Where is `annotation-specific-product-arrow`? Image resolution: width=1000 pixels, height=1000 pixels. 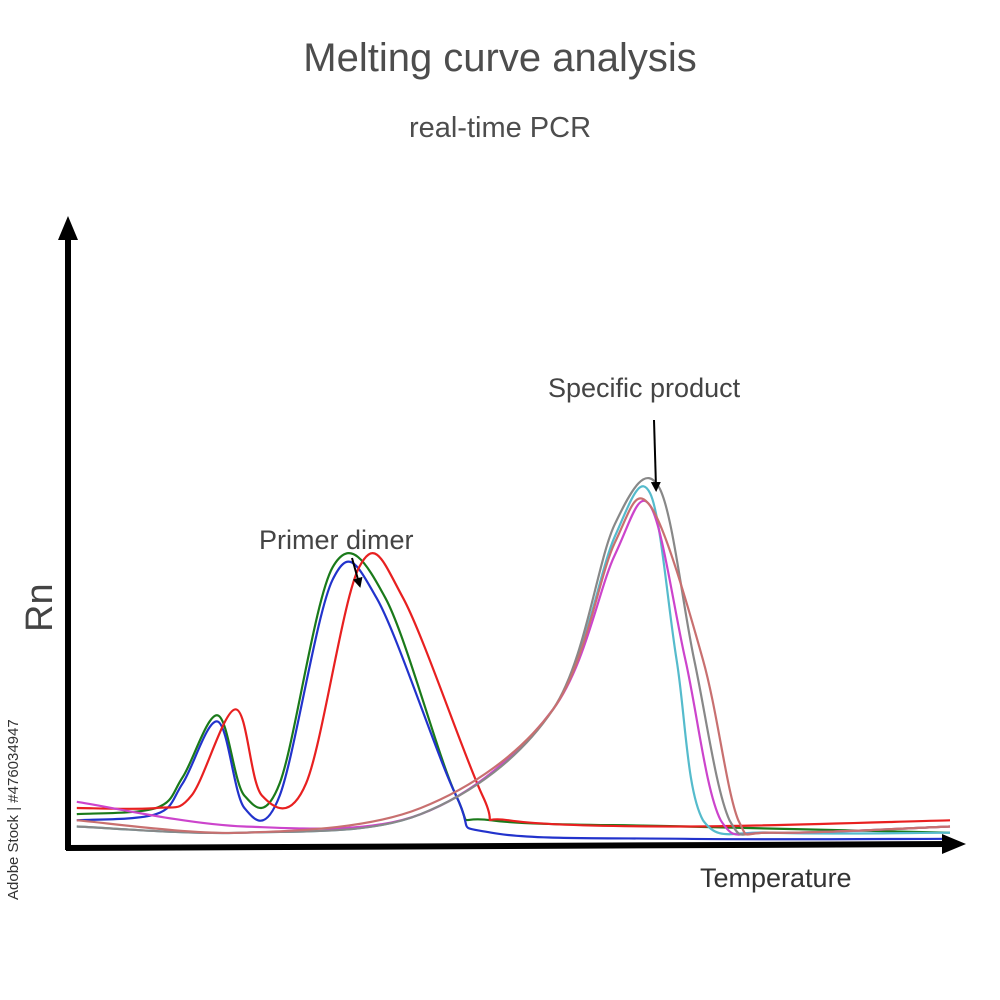 annotation-specific-product-arrow is located at coordinates (655, 455).